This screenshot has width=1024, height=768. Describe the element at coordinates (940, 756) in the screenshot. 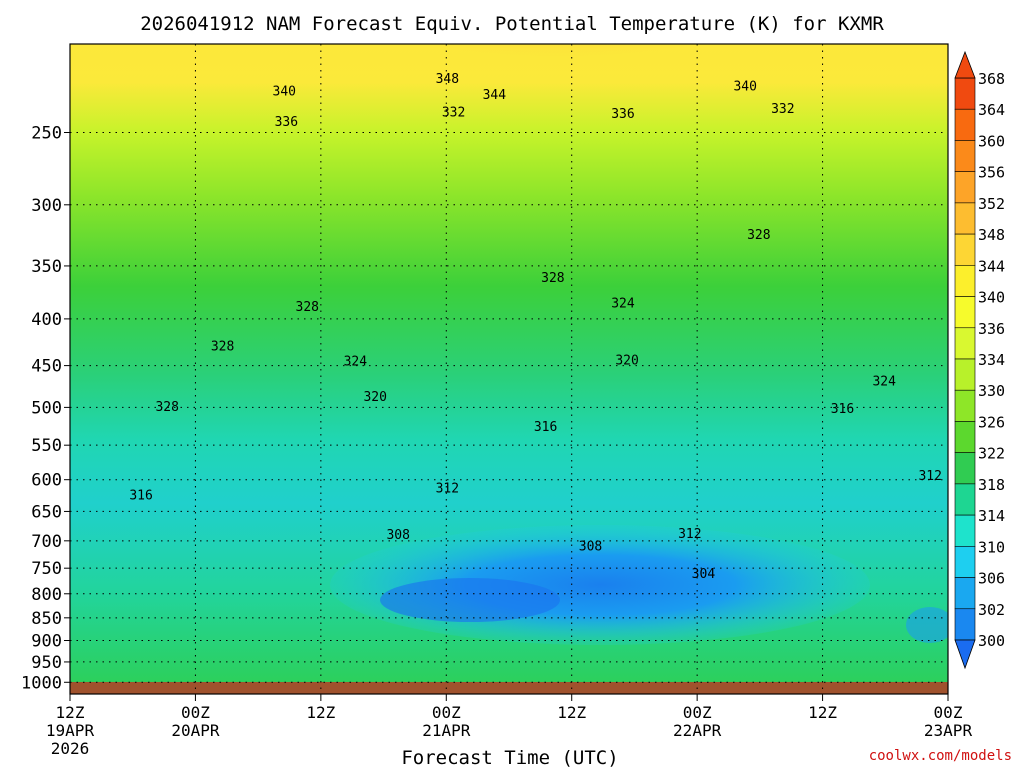

I see `credit-text: coolwx.com/models` at that location.